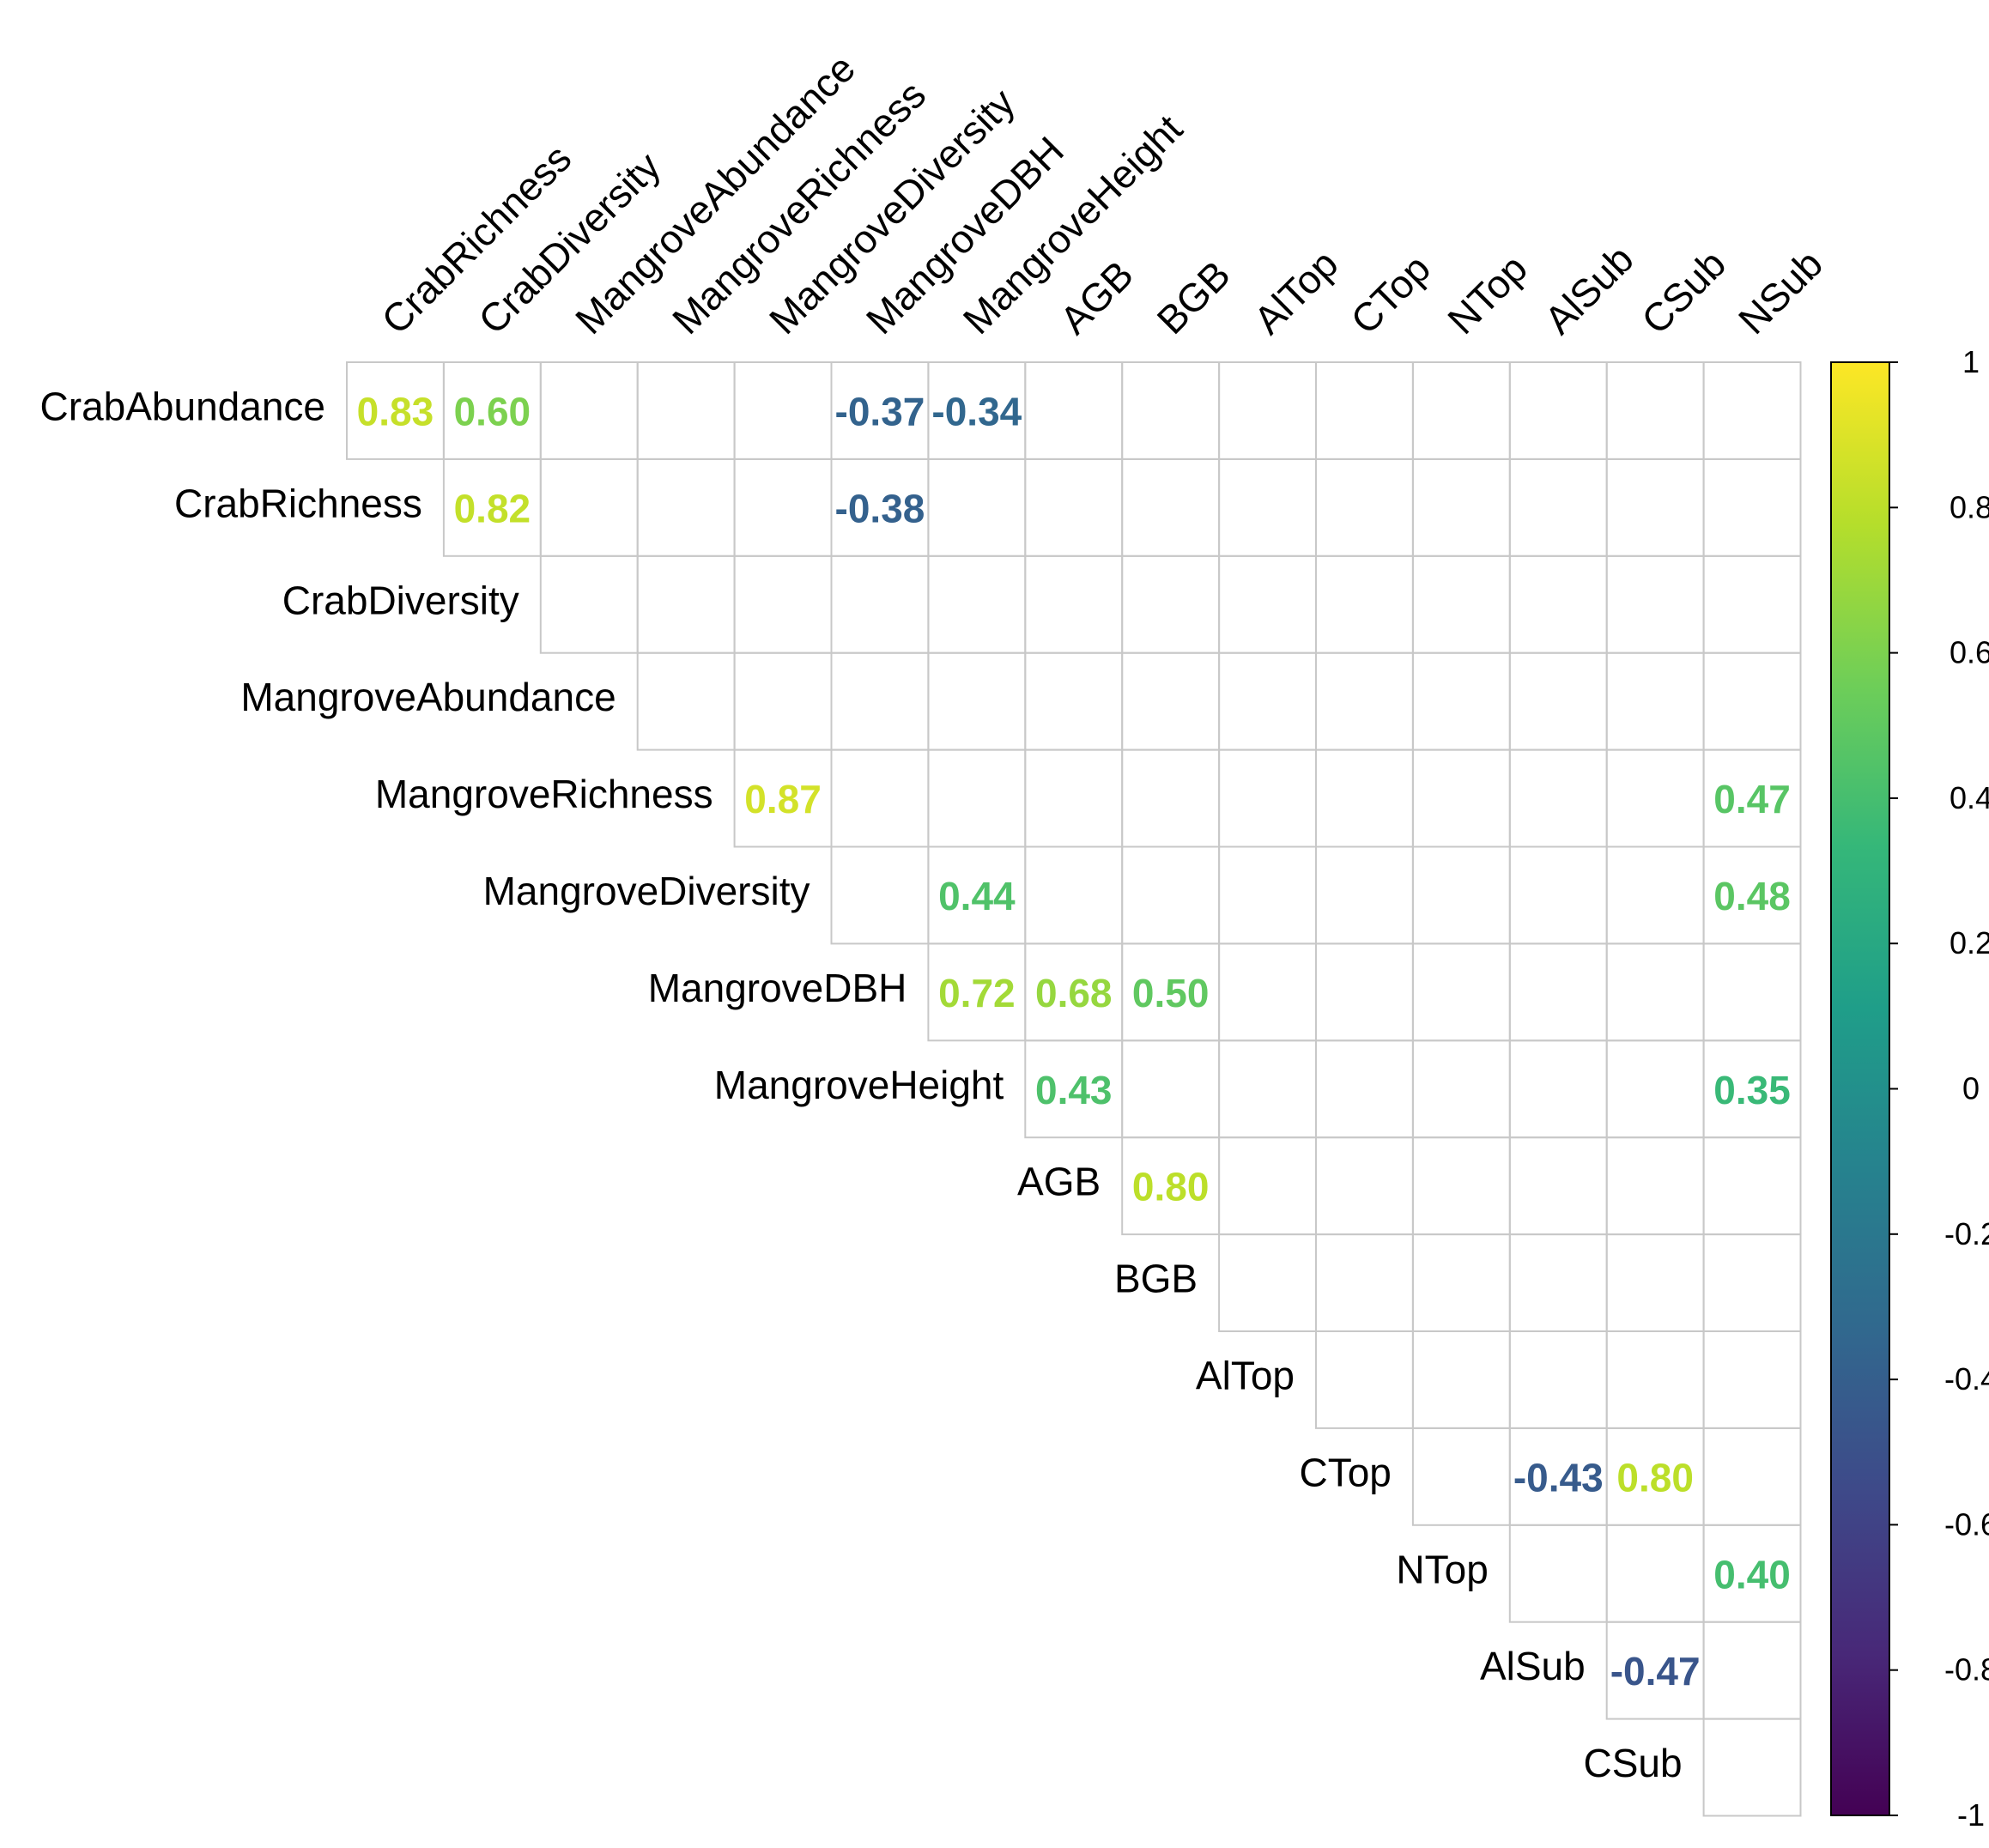 The width and height of the screenshot is (1989, 1848). Describe the element at coordinates (1346, 1472) in the screenshot. I see `row-label: CTop` at that location.